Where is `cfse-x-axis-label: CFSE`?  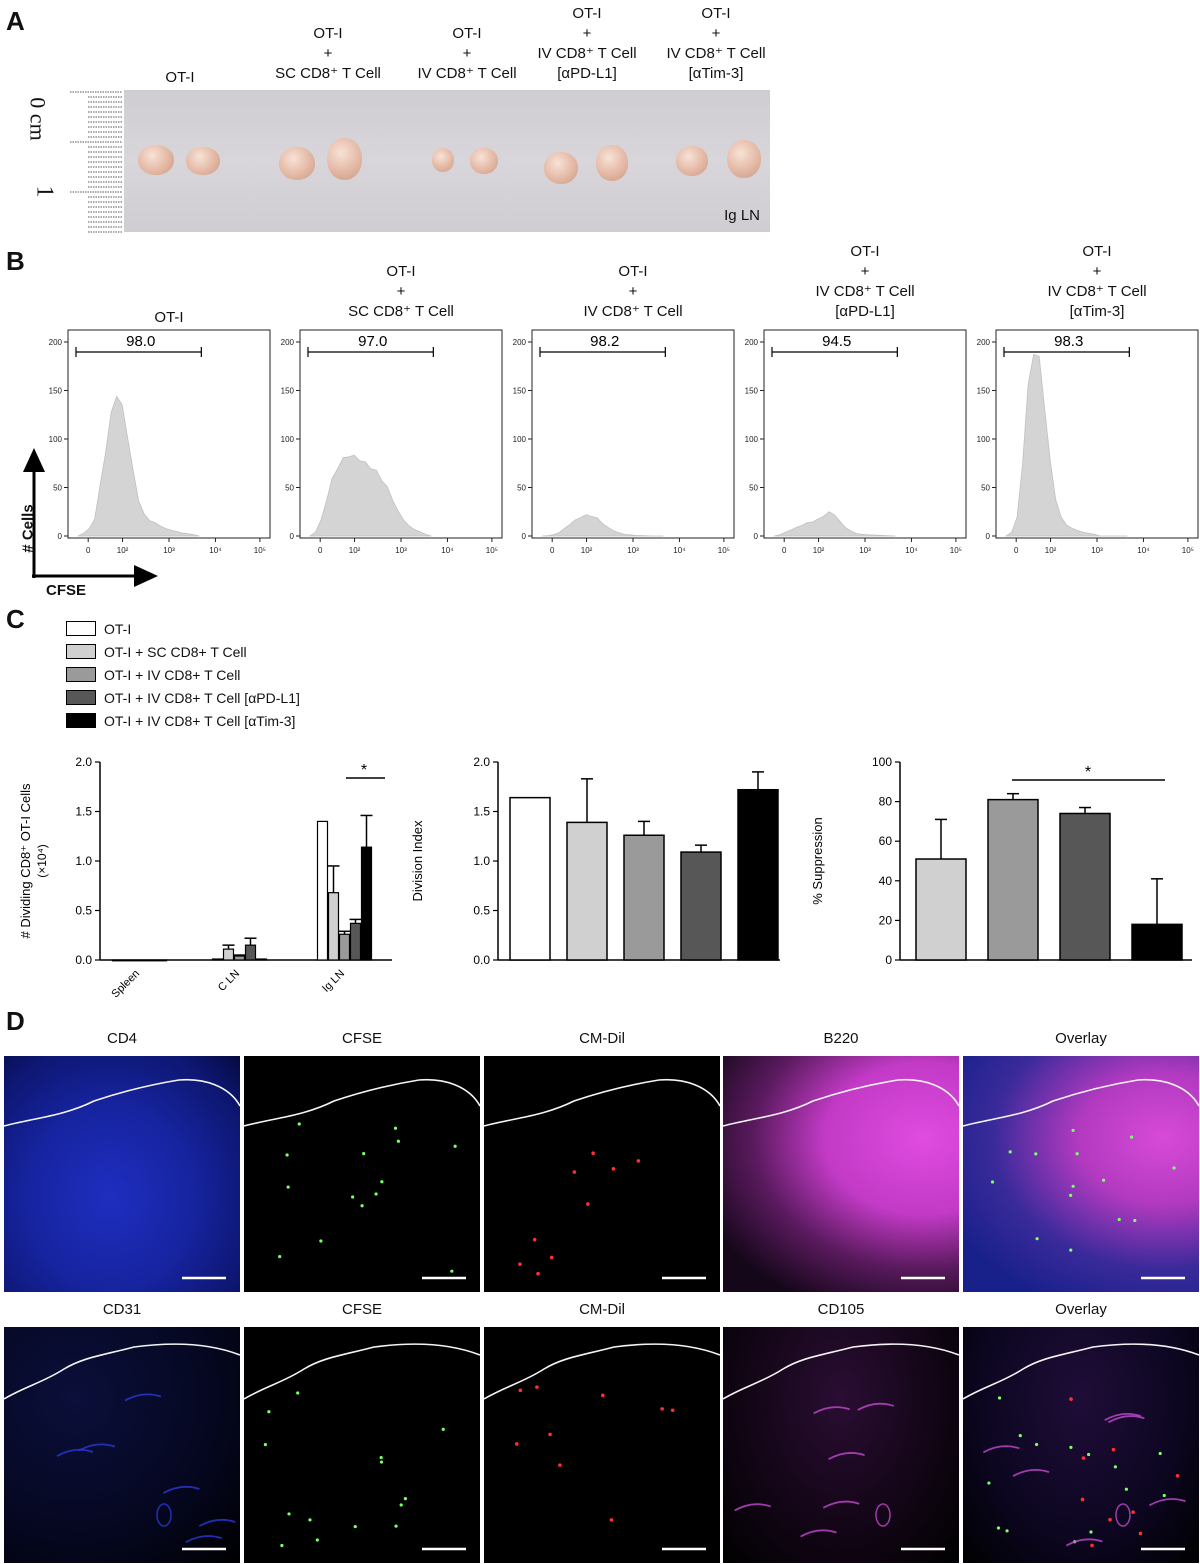
cfse-x-axis-label: CFSE is located at coordinates (66, 590).